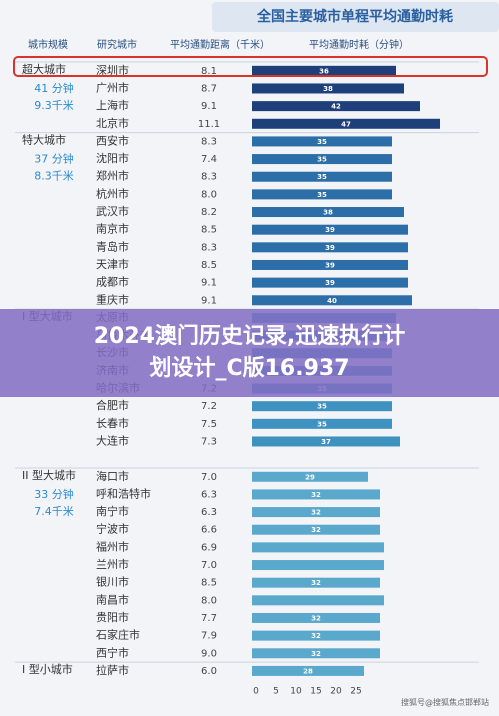  What do you see at coordinates (112, 440) in the screenshot?
I see `city-label: 大连市` at bounding box center [112, 440].